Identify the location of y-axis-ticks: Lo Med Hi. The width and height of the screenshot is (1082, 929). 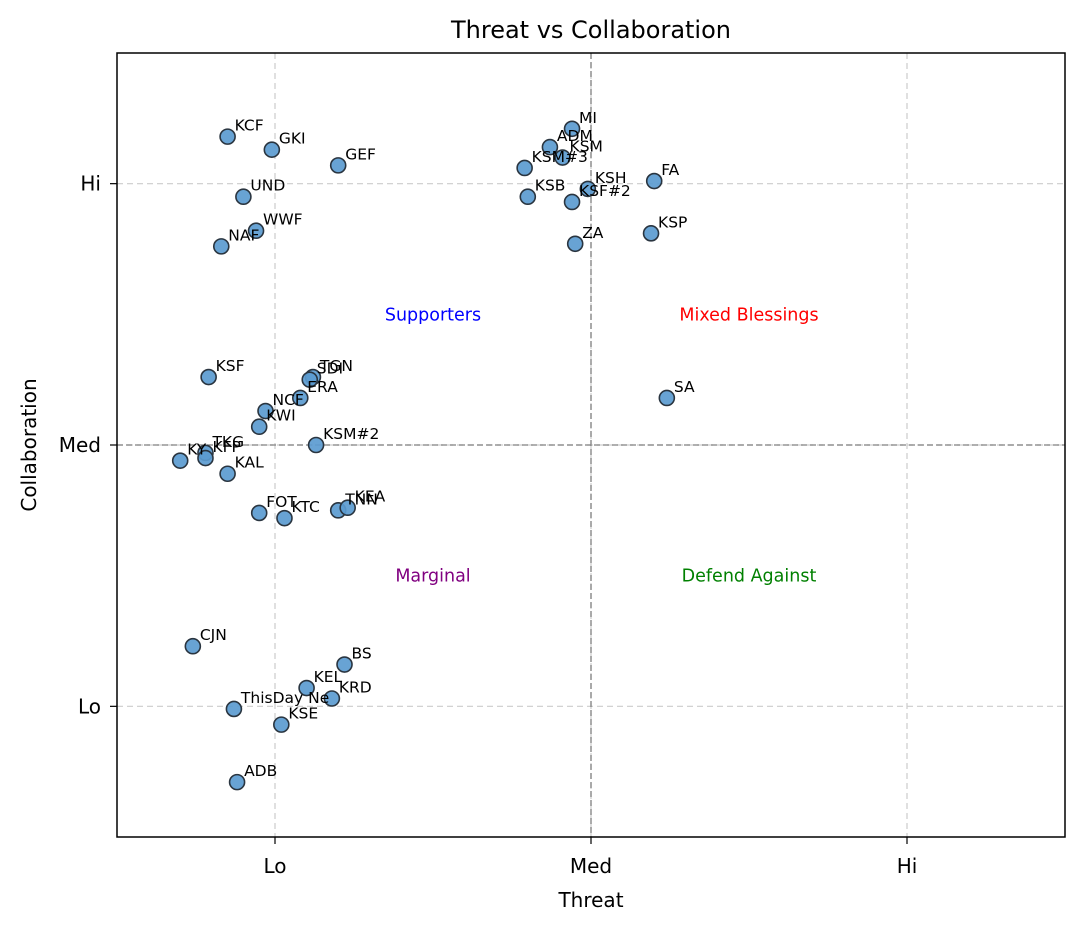
(88, 445).